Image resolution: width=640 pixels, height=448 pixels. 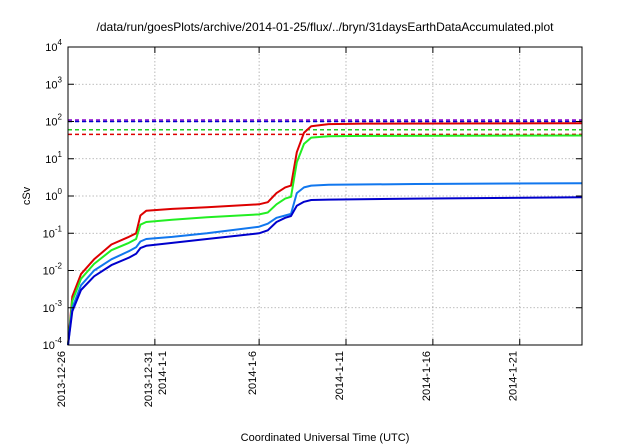 I want to click on threshold-lines, so click(x=325, y=127).